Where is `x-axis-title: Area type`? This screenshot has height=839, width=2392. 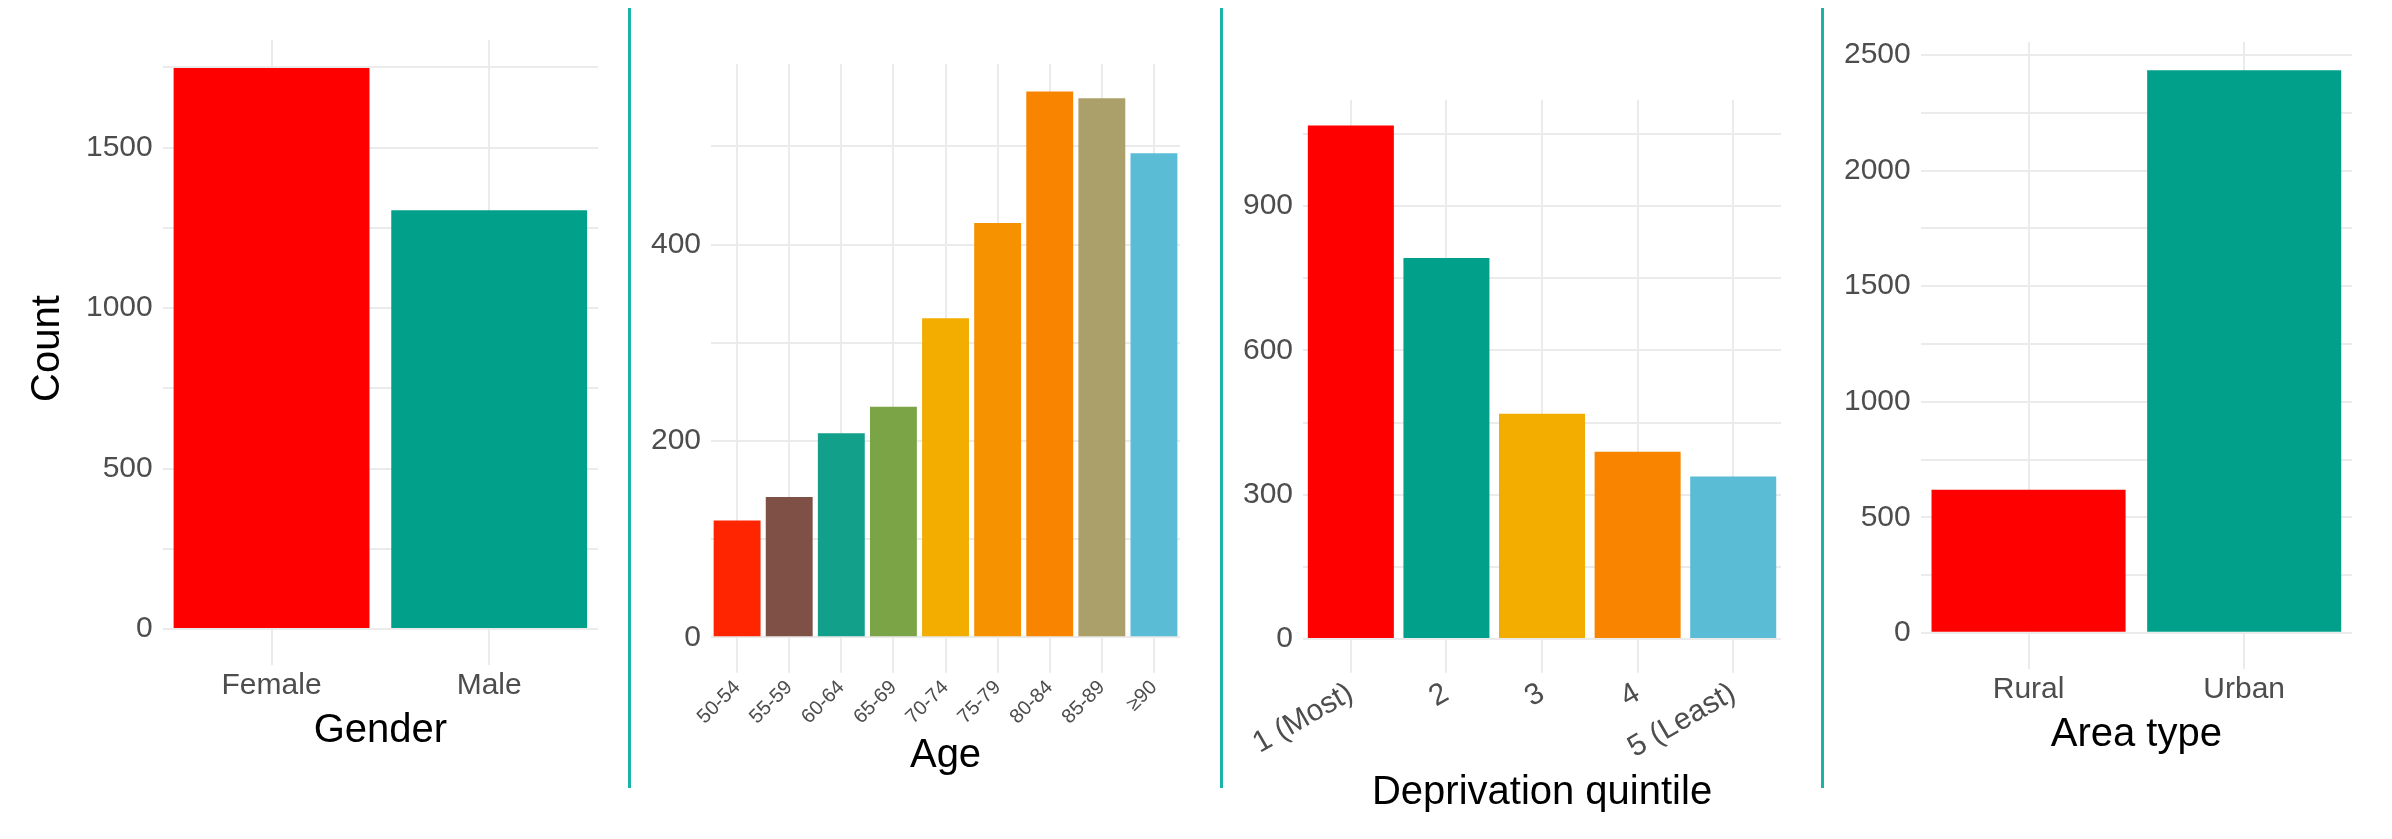
x-axis-title: Area type is located at coordinates (2136, 732).